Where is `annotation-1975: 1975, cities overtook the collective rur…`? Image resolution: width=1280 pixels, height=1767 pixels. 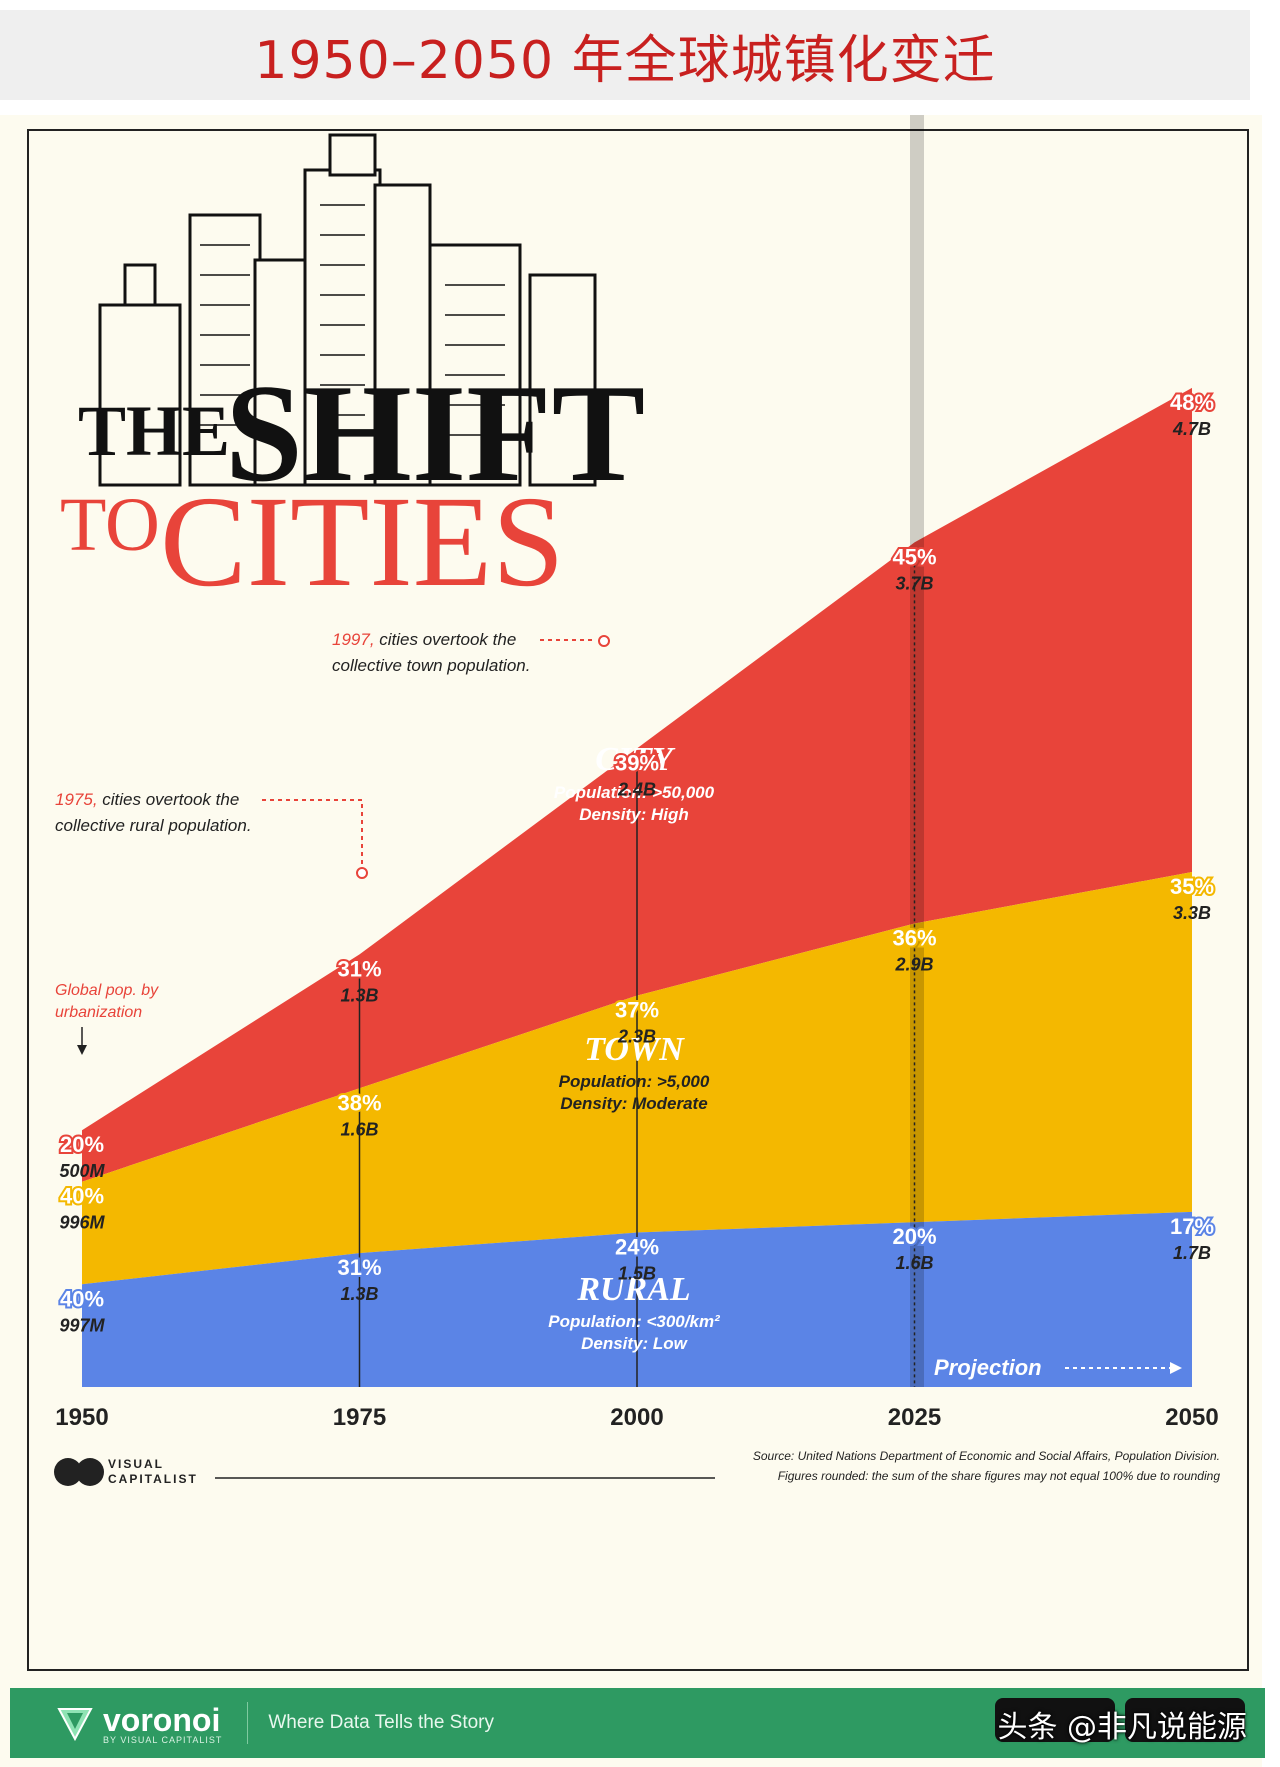
annotation-1975: 1975, cities overtook the collective rur… is located at coordinates (211, 834).